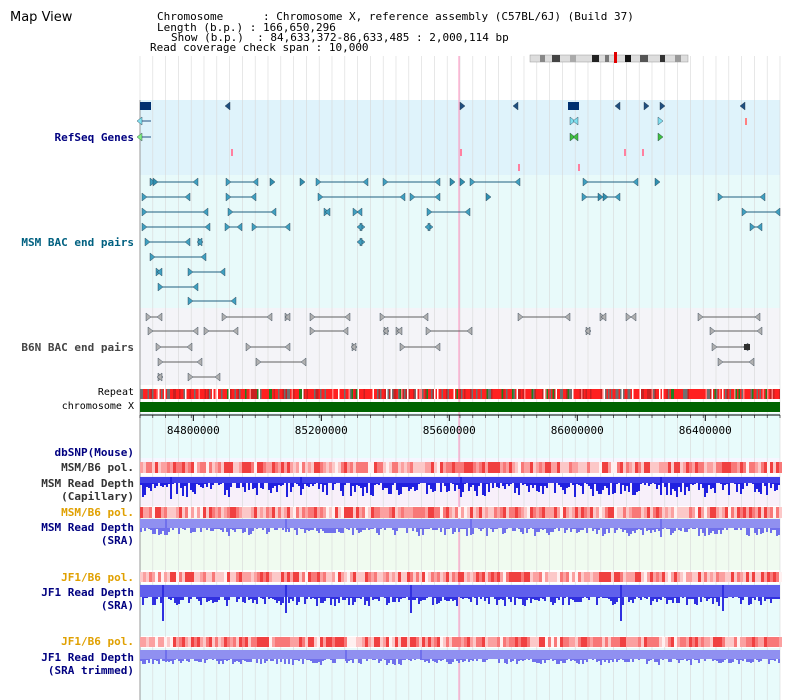 This screenshot has width=800, height=700. Describe the element at coordinates (441, 136) in the screenshot. I see `refseq-features` at that location.